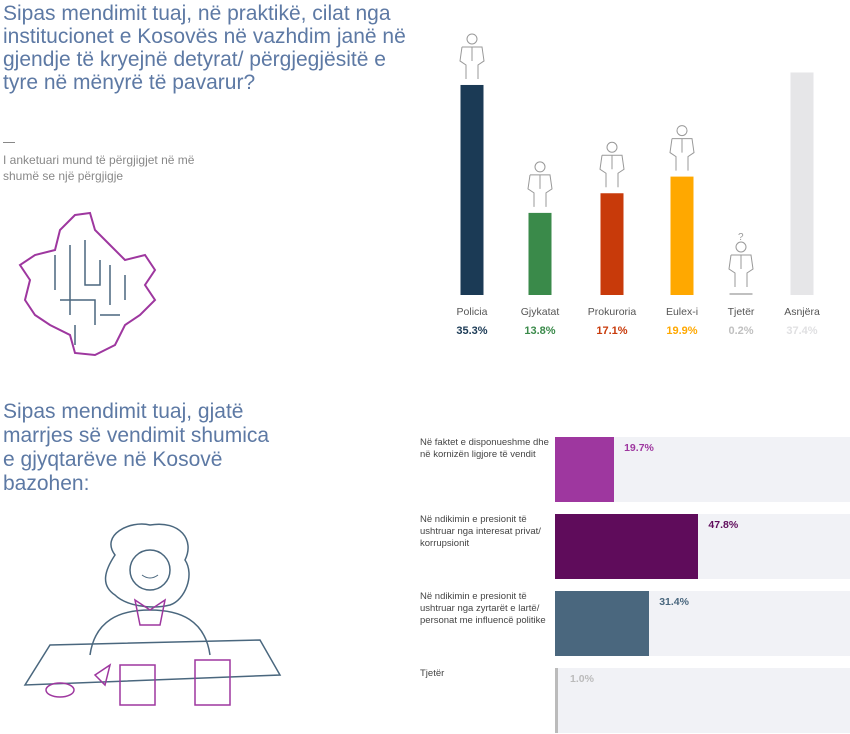  What do you see at coordinates (723, 525) in the screenshot?
I see `value-label: 47.8%` at bounding box center [723, 525].